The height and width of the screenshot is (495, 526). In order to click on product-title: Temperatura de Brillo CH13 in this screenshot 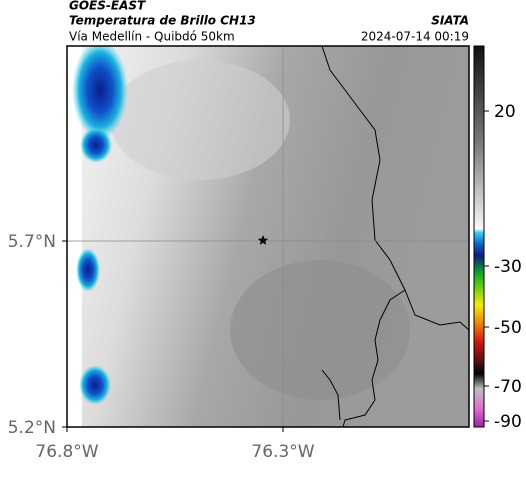, I will do `click(162, 21)`.